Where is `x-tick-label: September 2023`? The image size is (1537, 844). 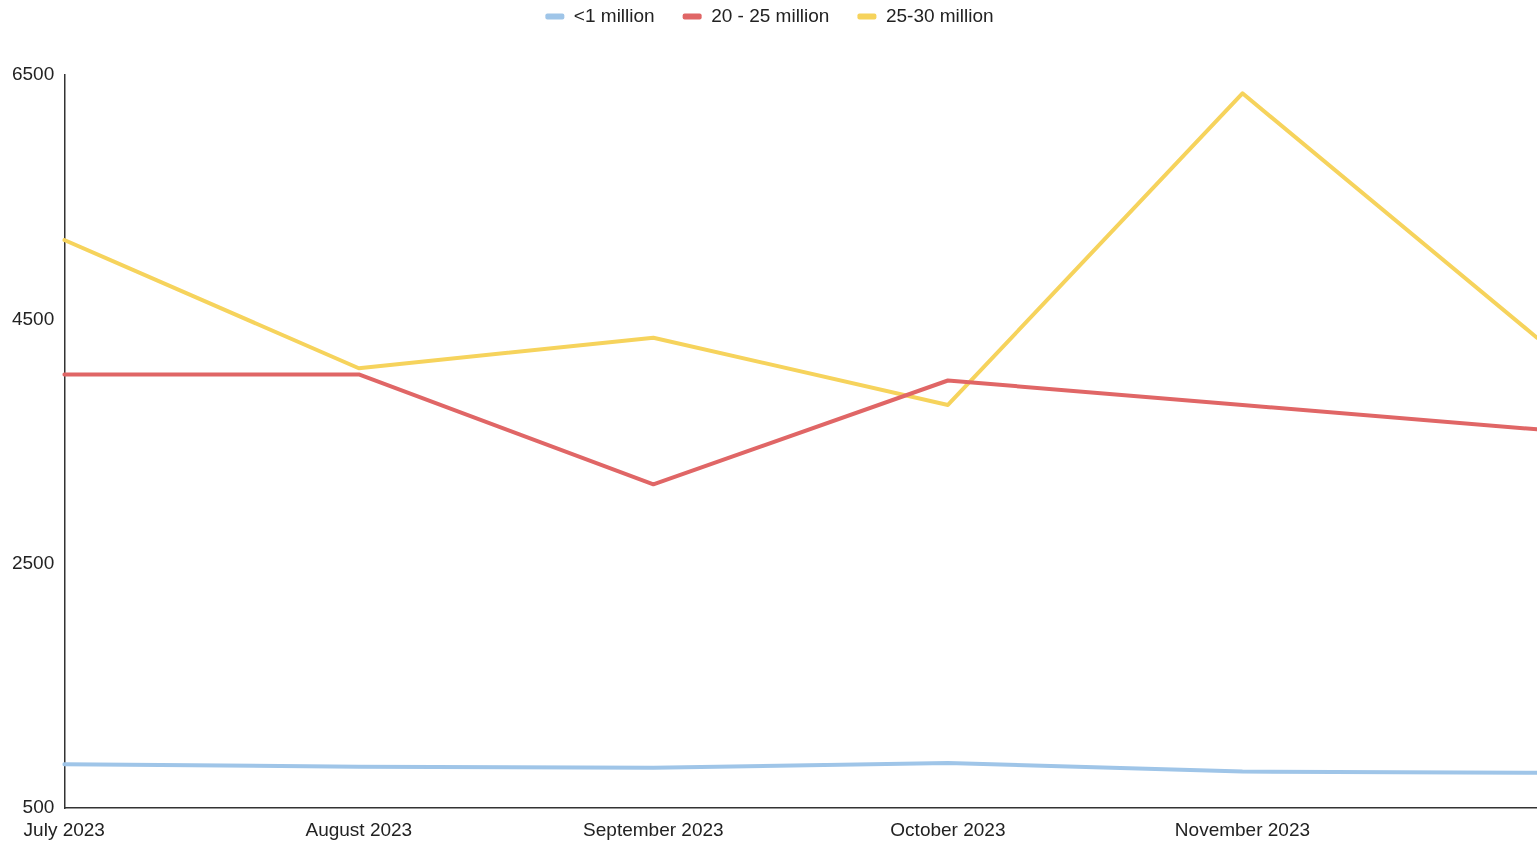 x-tick-label: September 2023 is located at coordinates (653, 829).